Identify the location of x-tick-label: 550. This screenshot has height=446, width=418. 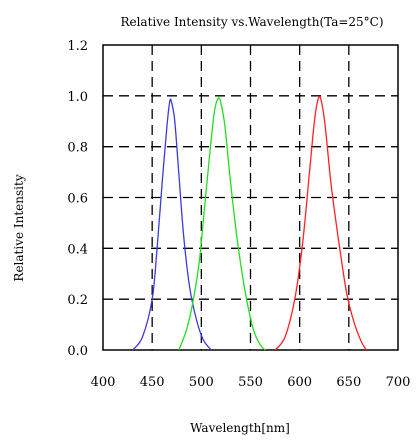
(250, 382).